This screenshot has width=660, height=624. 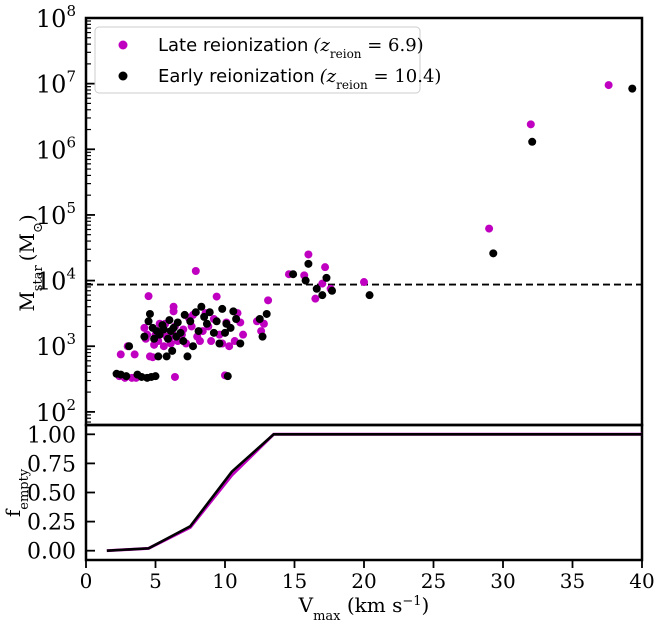 I want to click on top-y-ticks: 10² 10³ 10⁴ 10⁵ 10⁶ 10⁷ 10⁸, so click(x=65, y=214).